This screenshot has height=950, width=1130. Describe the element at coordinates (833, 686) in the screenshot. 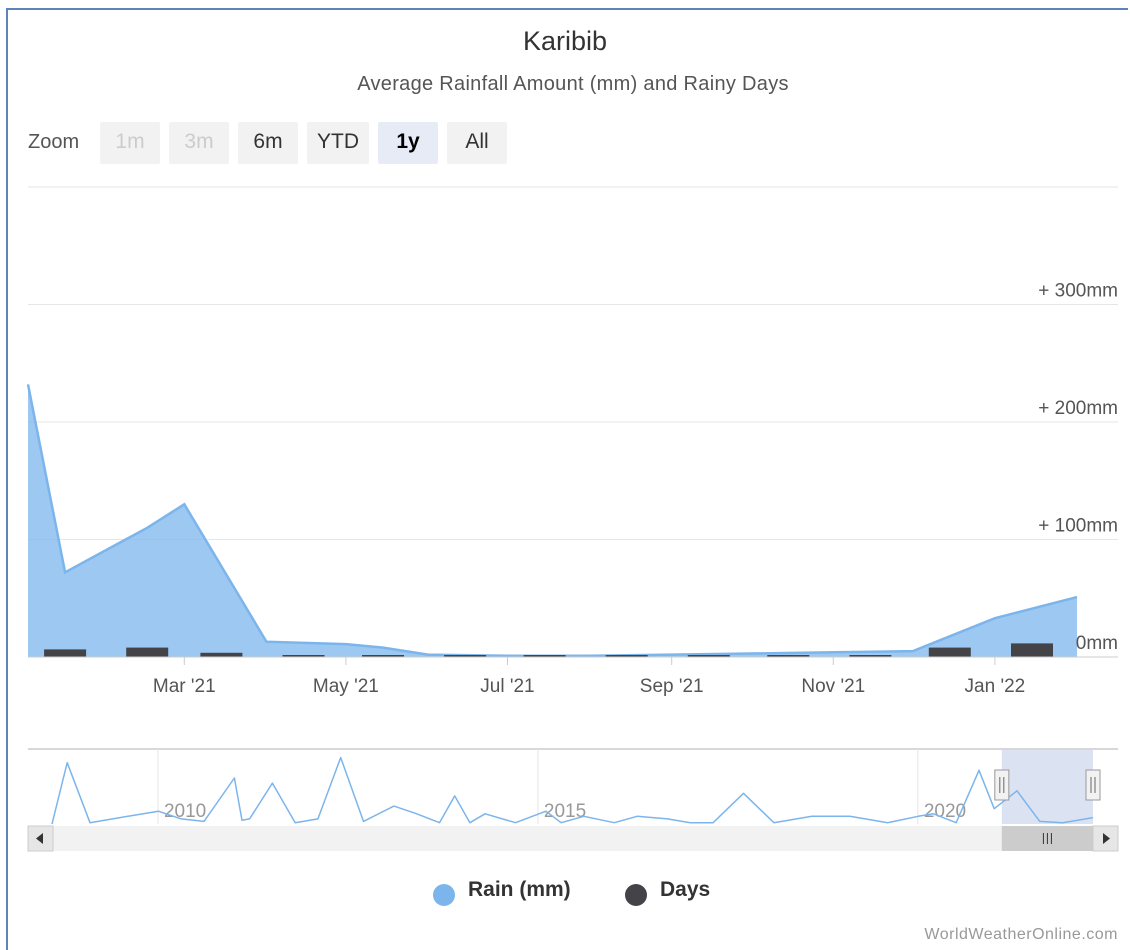

I see `x-tick-label: Nov '21` at that location.